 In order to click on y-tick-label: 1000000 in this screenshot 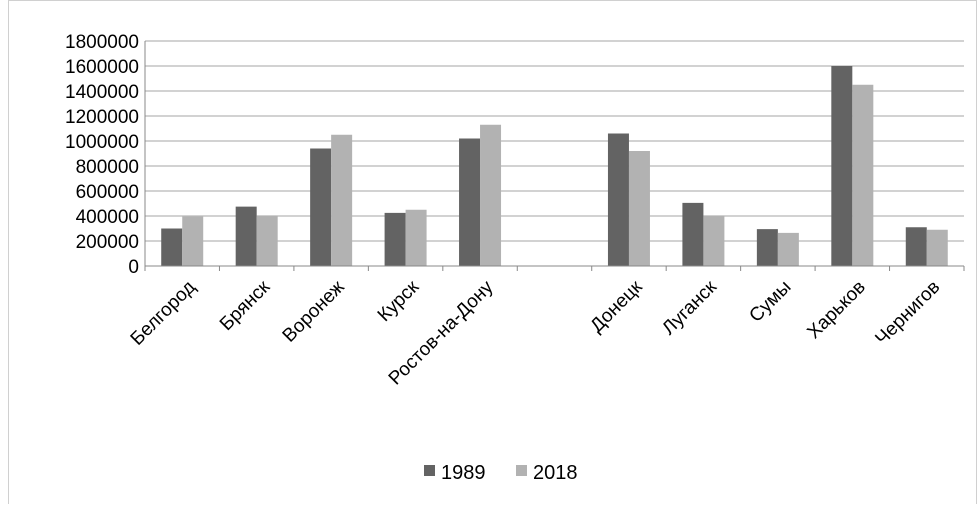, I will do `click(102, 142)`.